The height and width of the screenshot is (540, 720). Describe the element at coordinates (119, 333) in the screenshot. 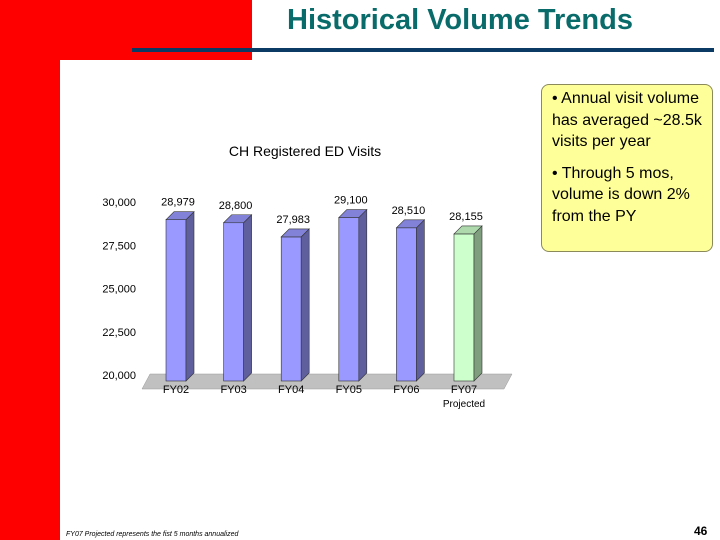

I see `y-tick-label: 22,500` at that location.